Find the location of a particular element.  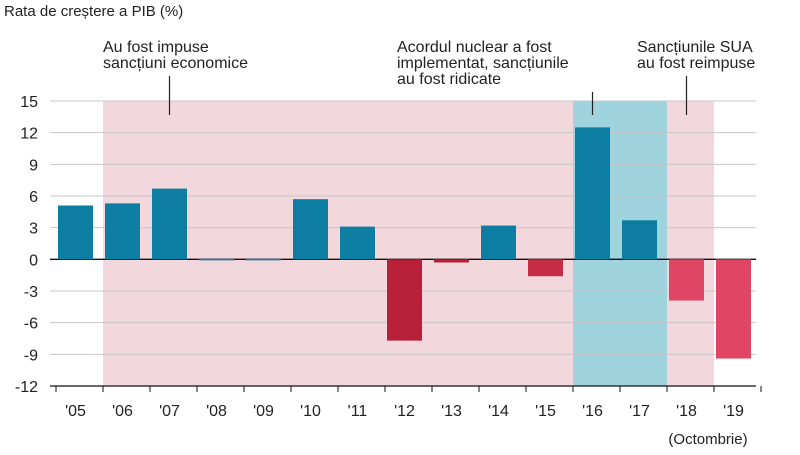

x-tick-label: '08 is located at coordinates (216, 411).